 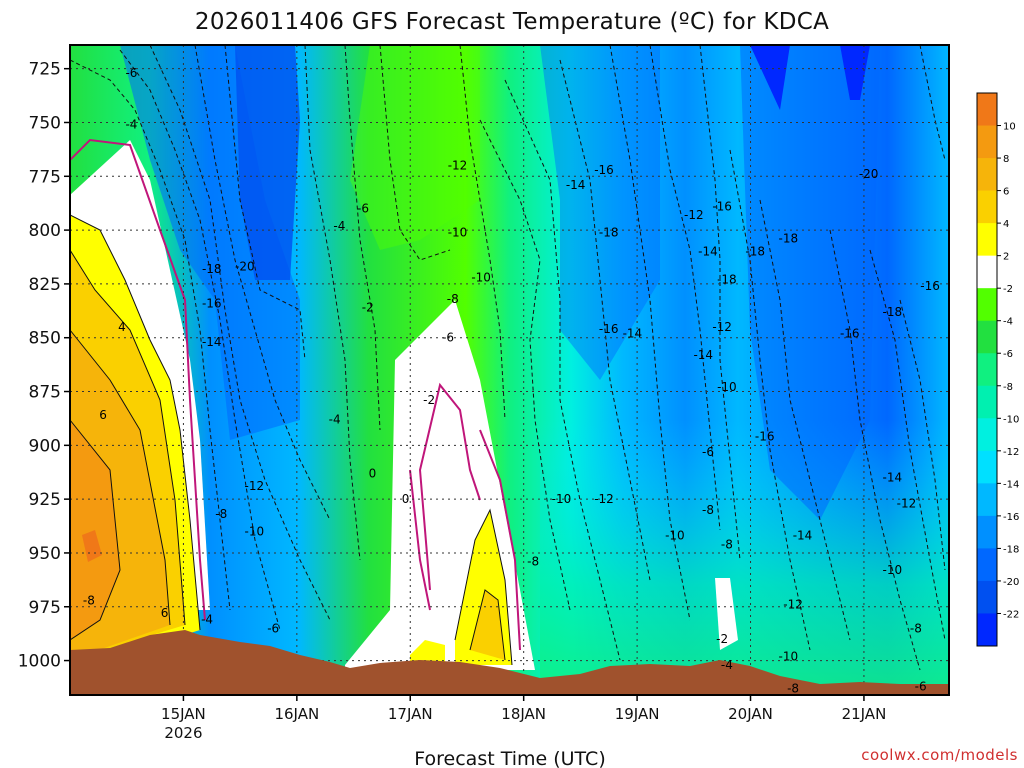 What do you see at coordinates (1008, 387) in the screenshot?
I see `colorbar-tick-label: -8` at bounding box center [1008, 387].